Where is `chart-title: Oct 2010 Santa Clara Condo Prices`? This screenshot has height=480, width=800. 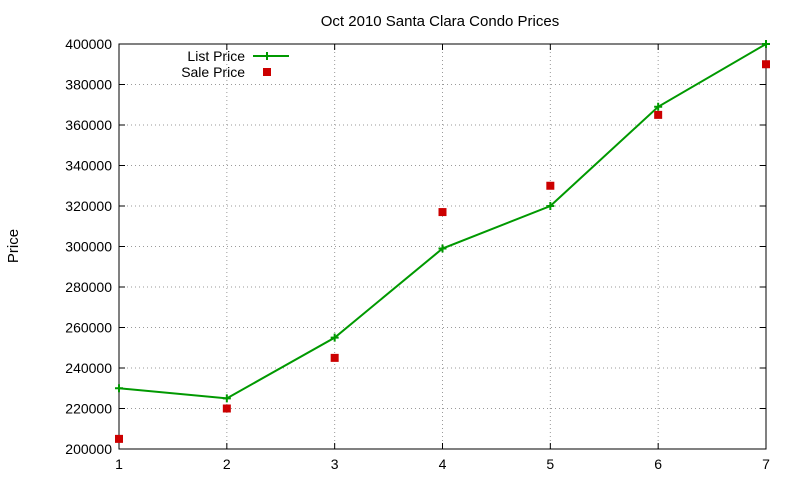 chart-title: Oct 2010 Santa Clara Condo Prices is located at coordinates (440, 21).